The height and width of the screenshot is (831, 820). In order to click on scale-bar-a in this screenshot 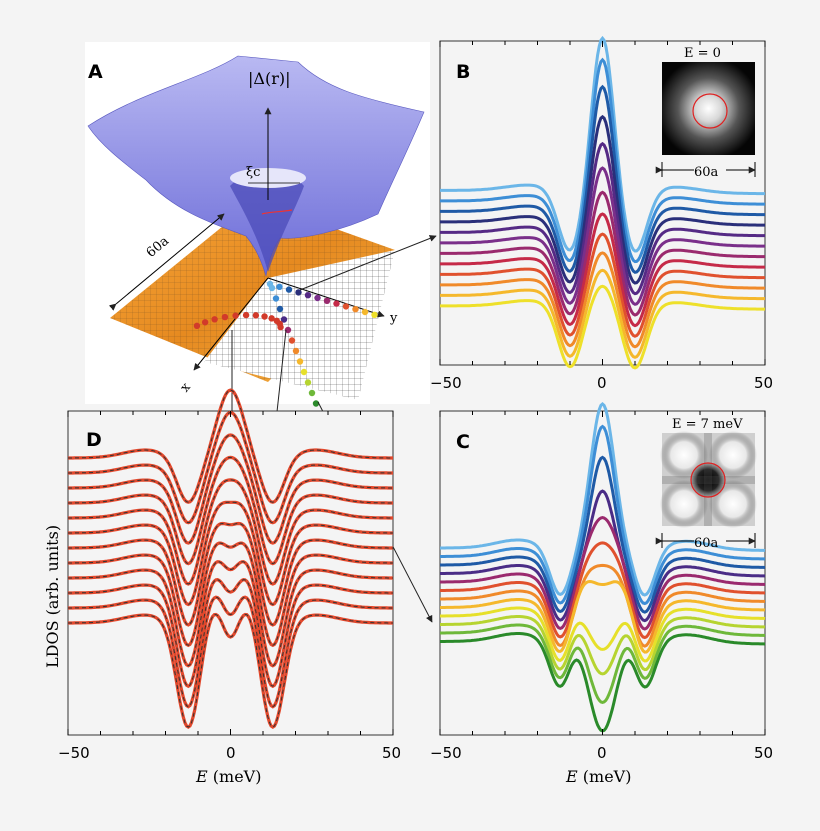, I will do `click(166, 262)`.